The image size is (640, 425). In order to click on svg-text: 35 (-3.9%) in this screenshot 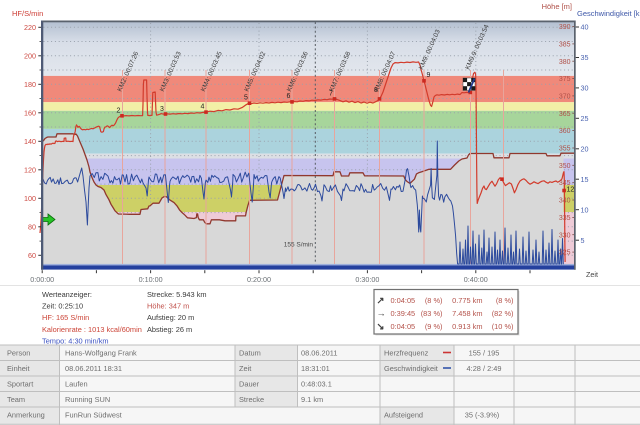, I will do `click(482, 415)`.